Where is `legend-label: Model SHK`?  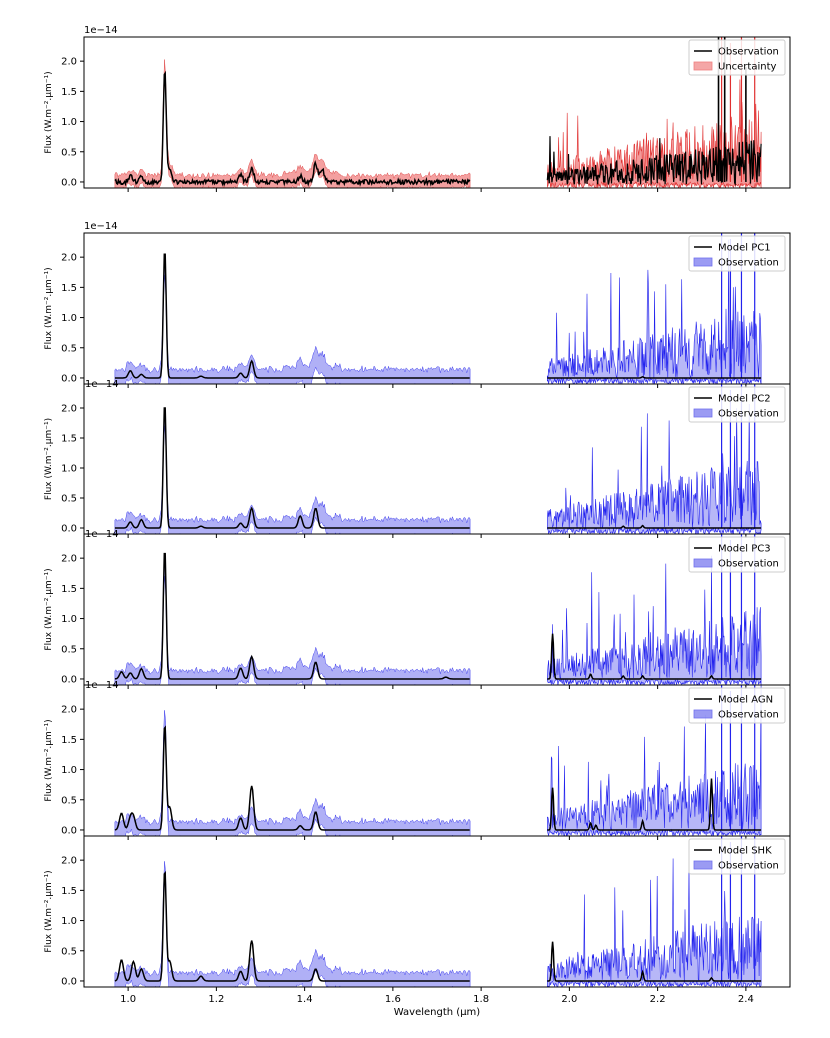
legend-label: Model SHK is located at coordinates (745, 851).